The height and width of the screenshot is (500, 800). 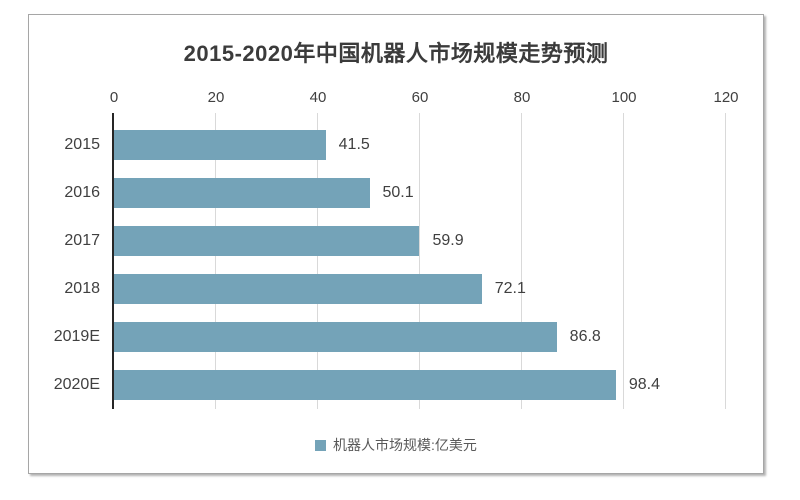 What do you see at coordinates (644, 384) in the screenshot?
I see `value-label-2020E: 98.4` at bounding box center [644, 384].